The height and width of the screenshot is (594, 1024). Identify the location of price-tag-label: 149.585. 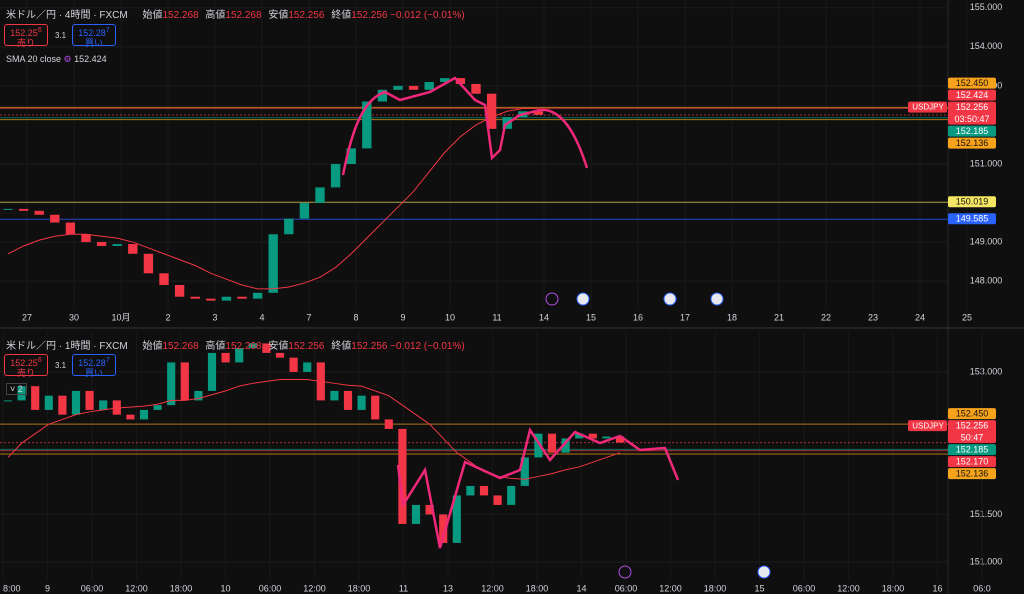
(972, 219).